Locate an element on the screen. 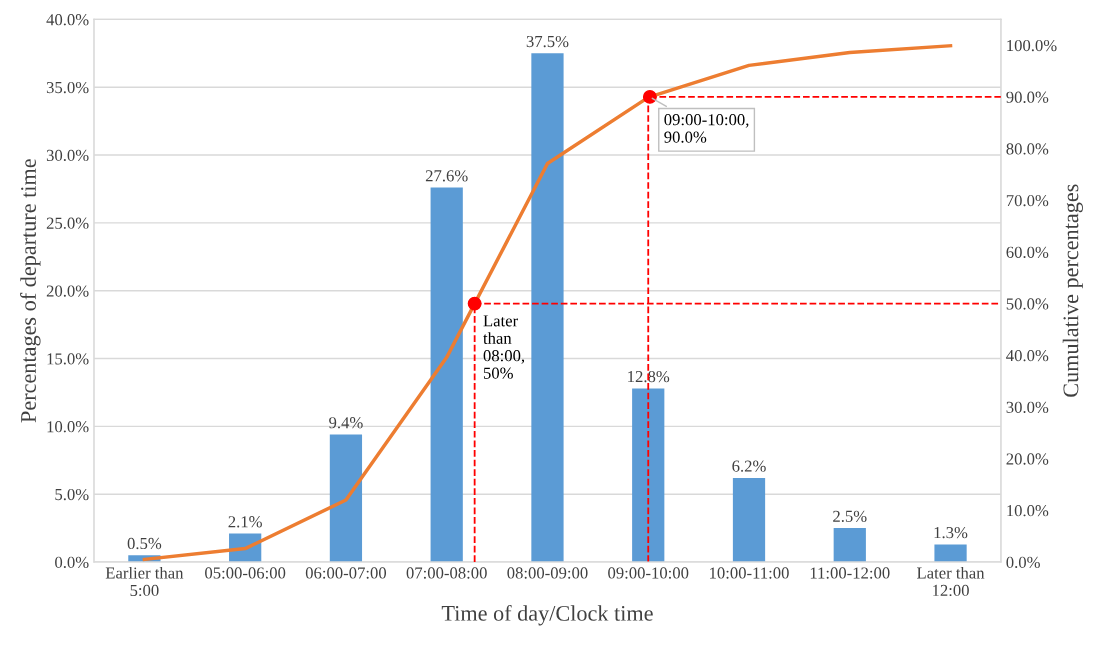  x-axis-title: Time of day/Clock time is located at coordinates (547, 615).